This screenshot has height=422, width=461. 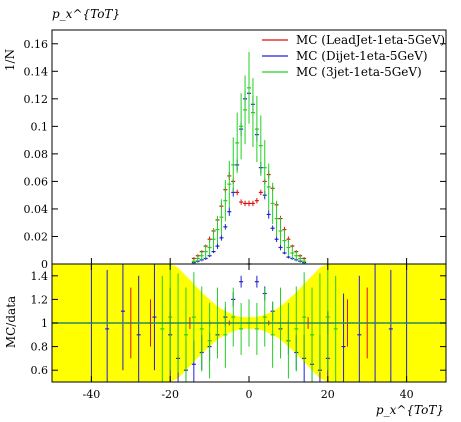 I want to click on main-ytick-label: 0, so click(x=44, y=264).